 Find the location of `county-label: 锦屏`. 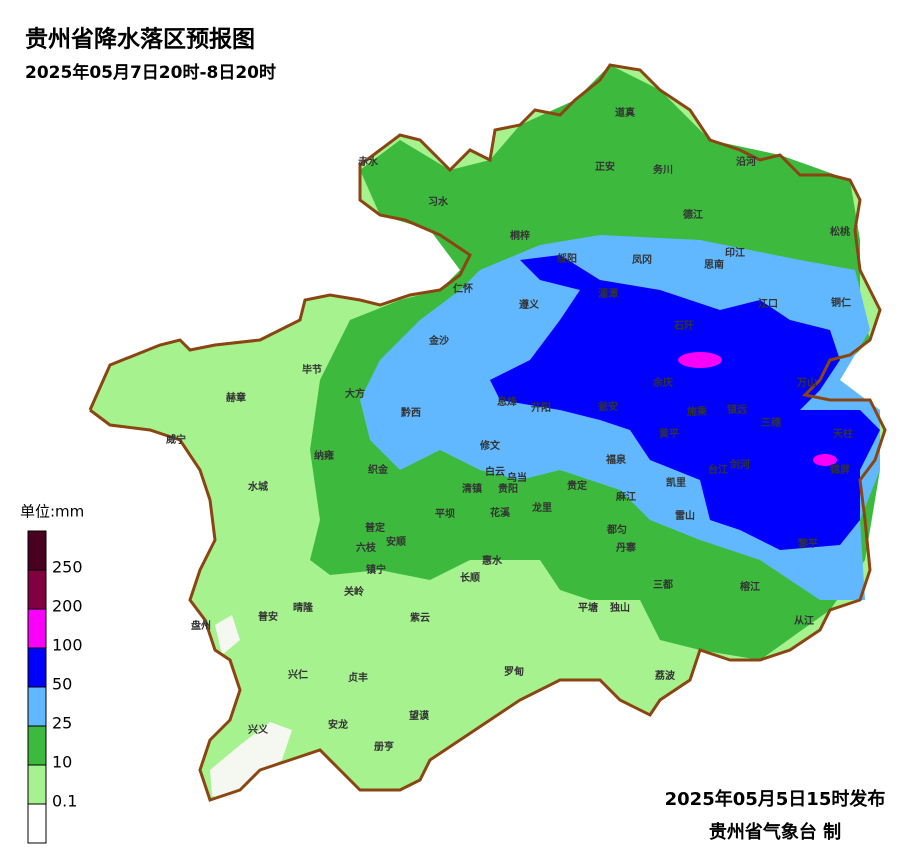

county-label: 锦屏 is located at coordinates (840, 469).